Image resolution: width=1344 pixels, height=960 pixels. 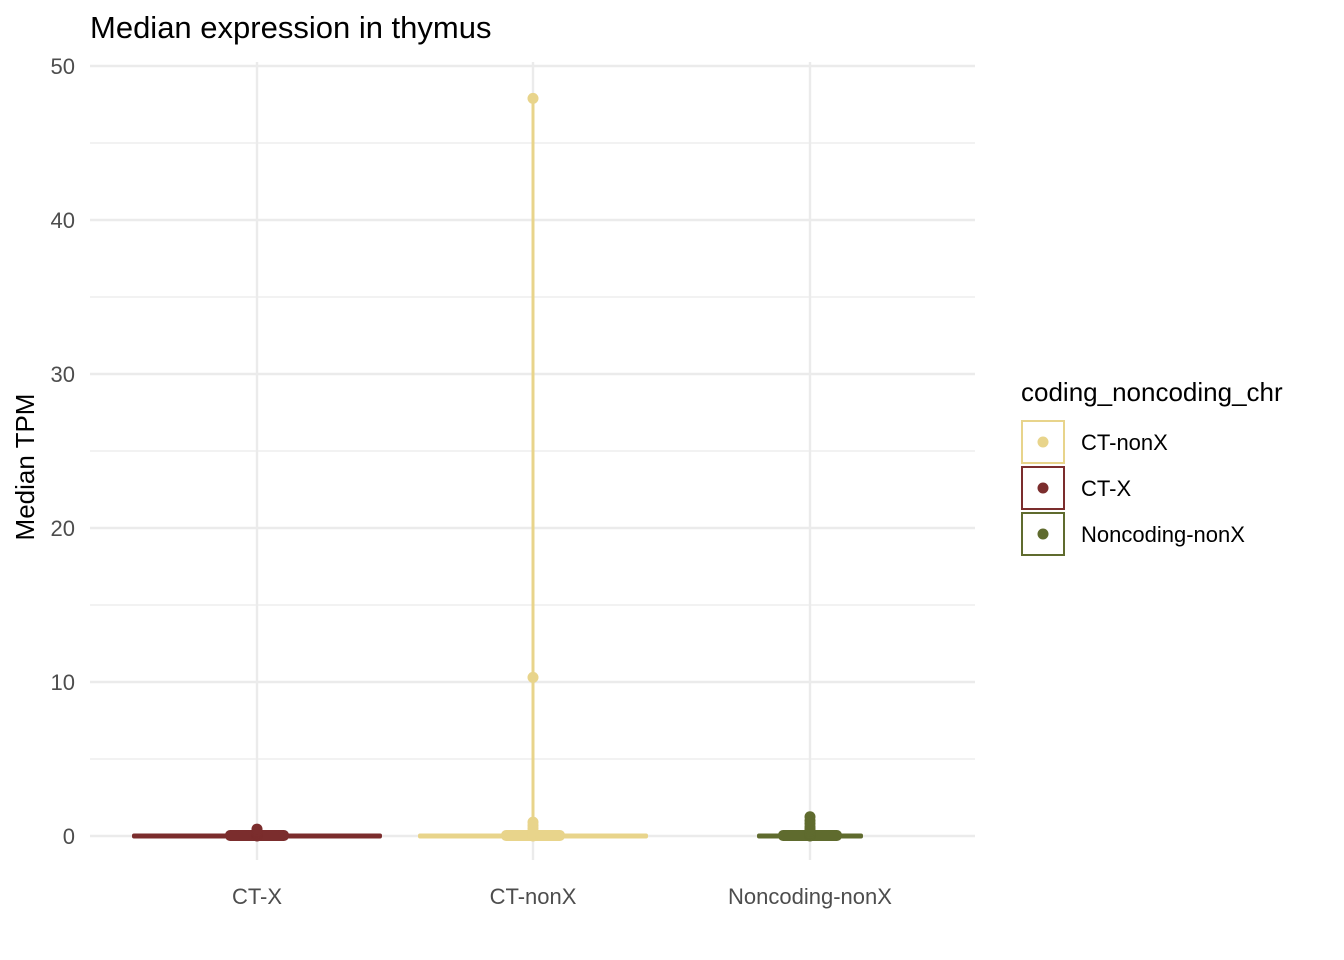 What do you see at coordinates (1133, 488) in the screenshot?
I see `legend: CT-nonX CT-X Noncoding-nonX` at bounding box center [1133, 488].